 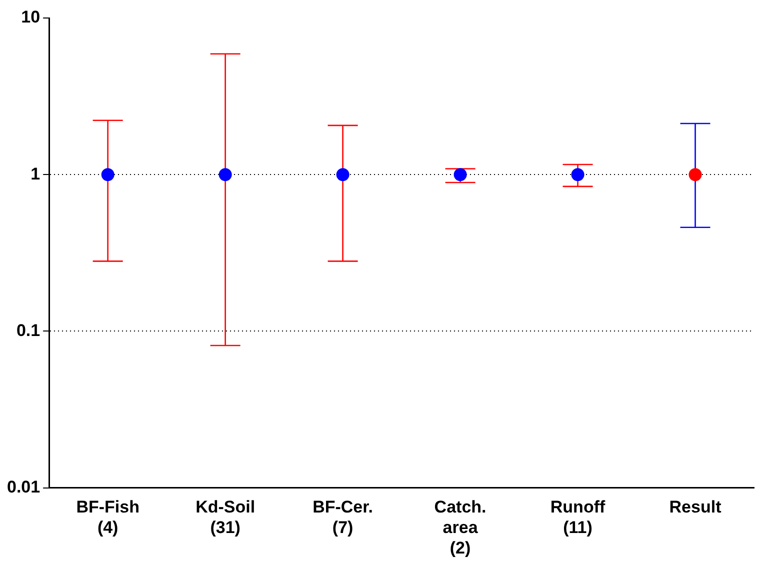 What do you see at coordinates (108, 518) in the screenshot?
I see `x-tick-label: BF-Fish (4)` at bounding box center [108, 518].